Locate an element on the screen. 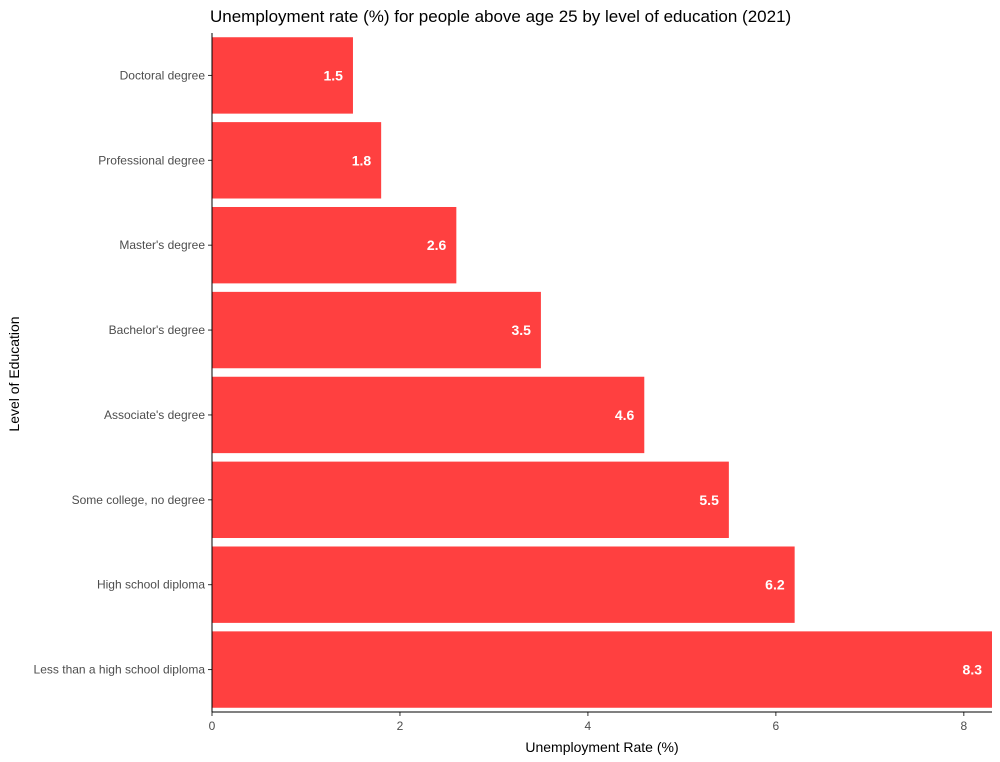 Image resolution: width=1000 pixels, height=762 pixels. bar-value-label: 5.5 is located at coordinates (709, 500).